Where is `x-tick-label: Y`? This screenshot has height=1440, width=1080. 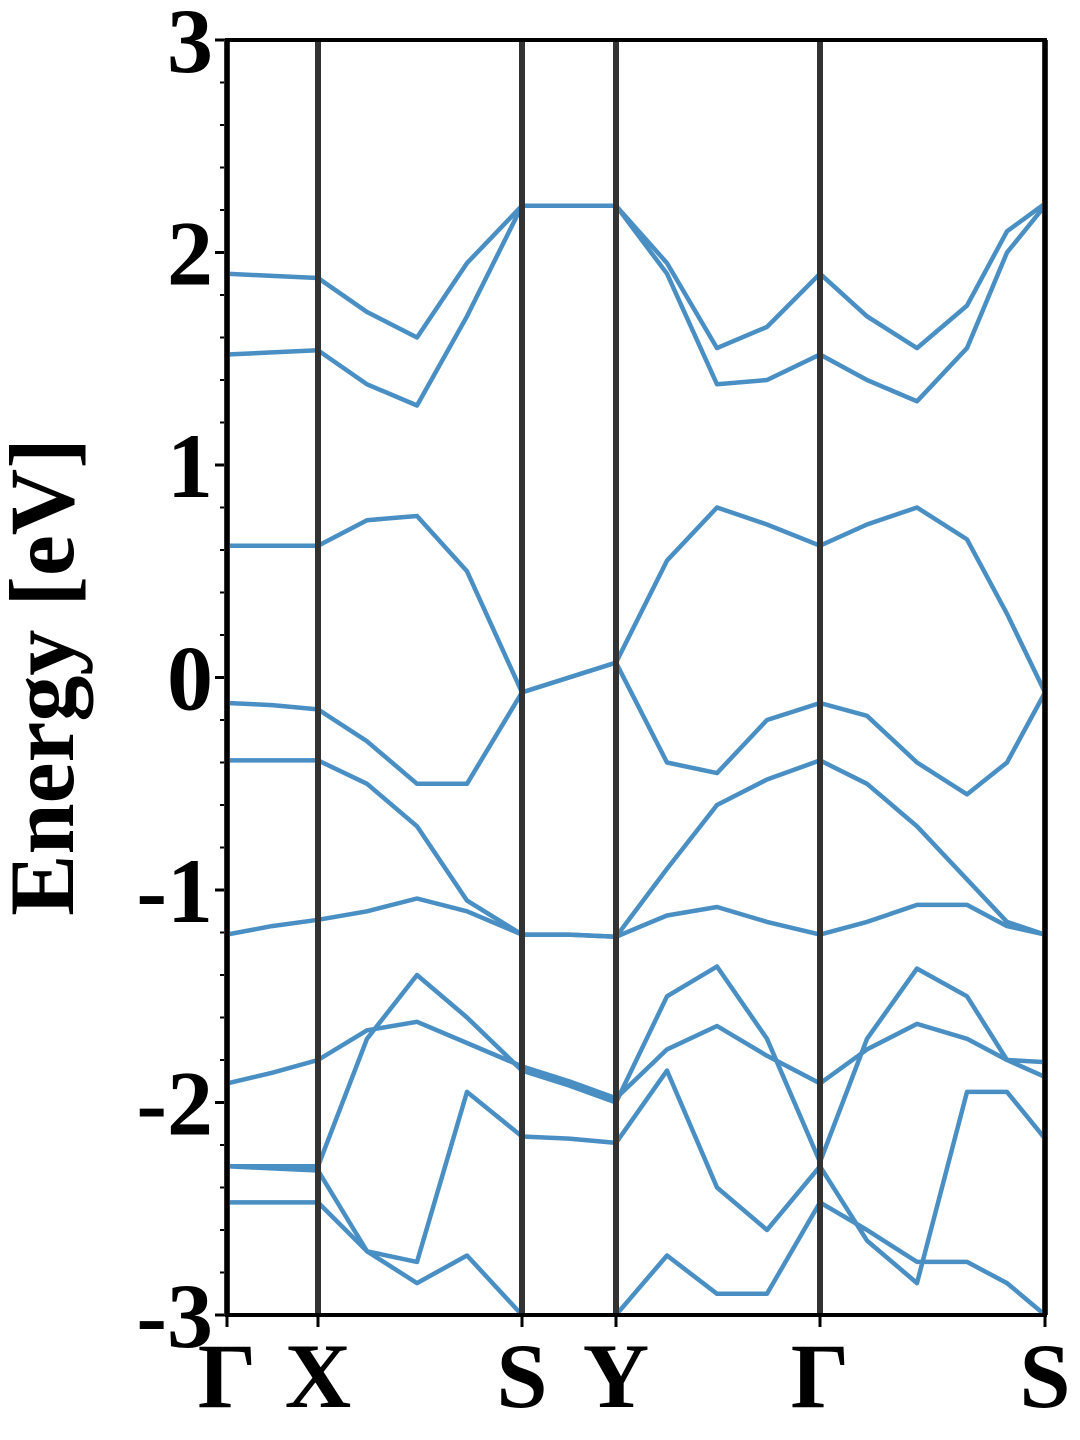
x-tick-label: Y is located at coordinates (616, 1376).